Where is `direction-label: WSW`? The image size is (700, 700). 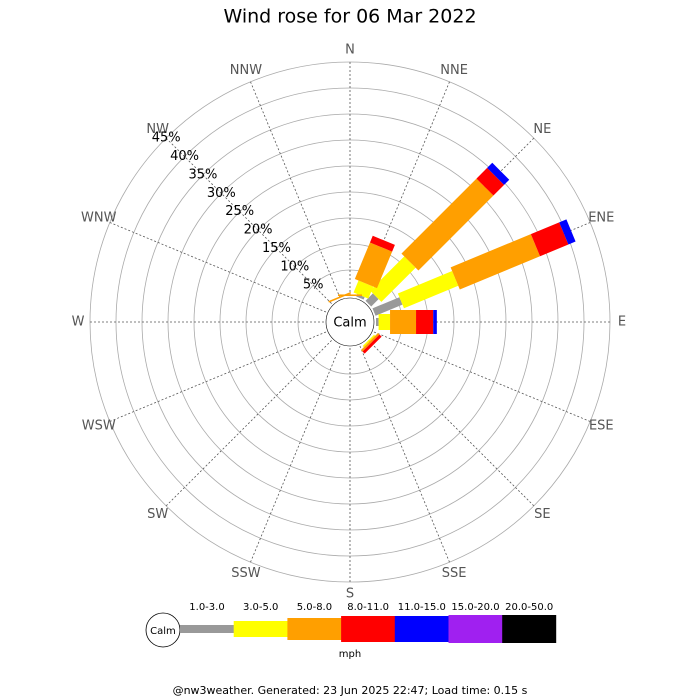 direction-label: WSW is located at coordinates (99, 426).